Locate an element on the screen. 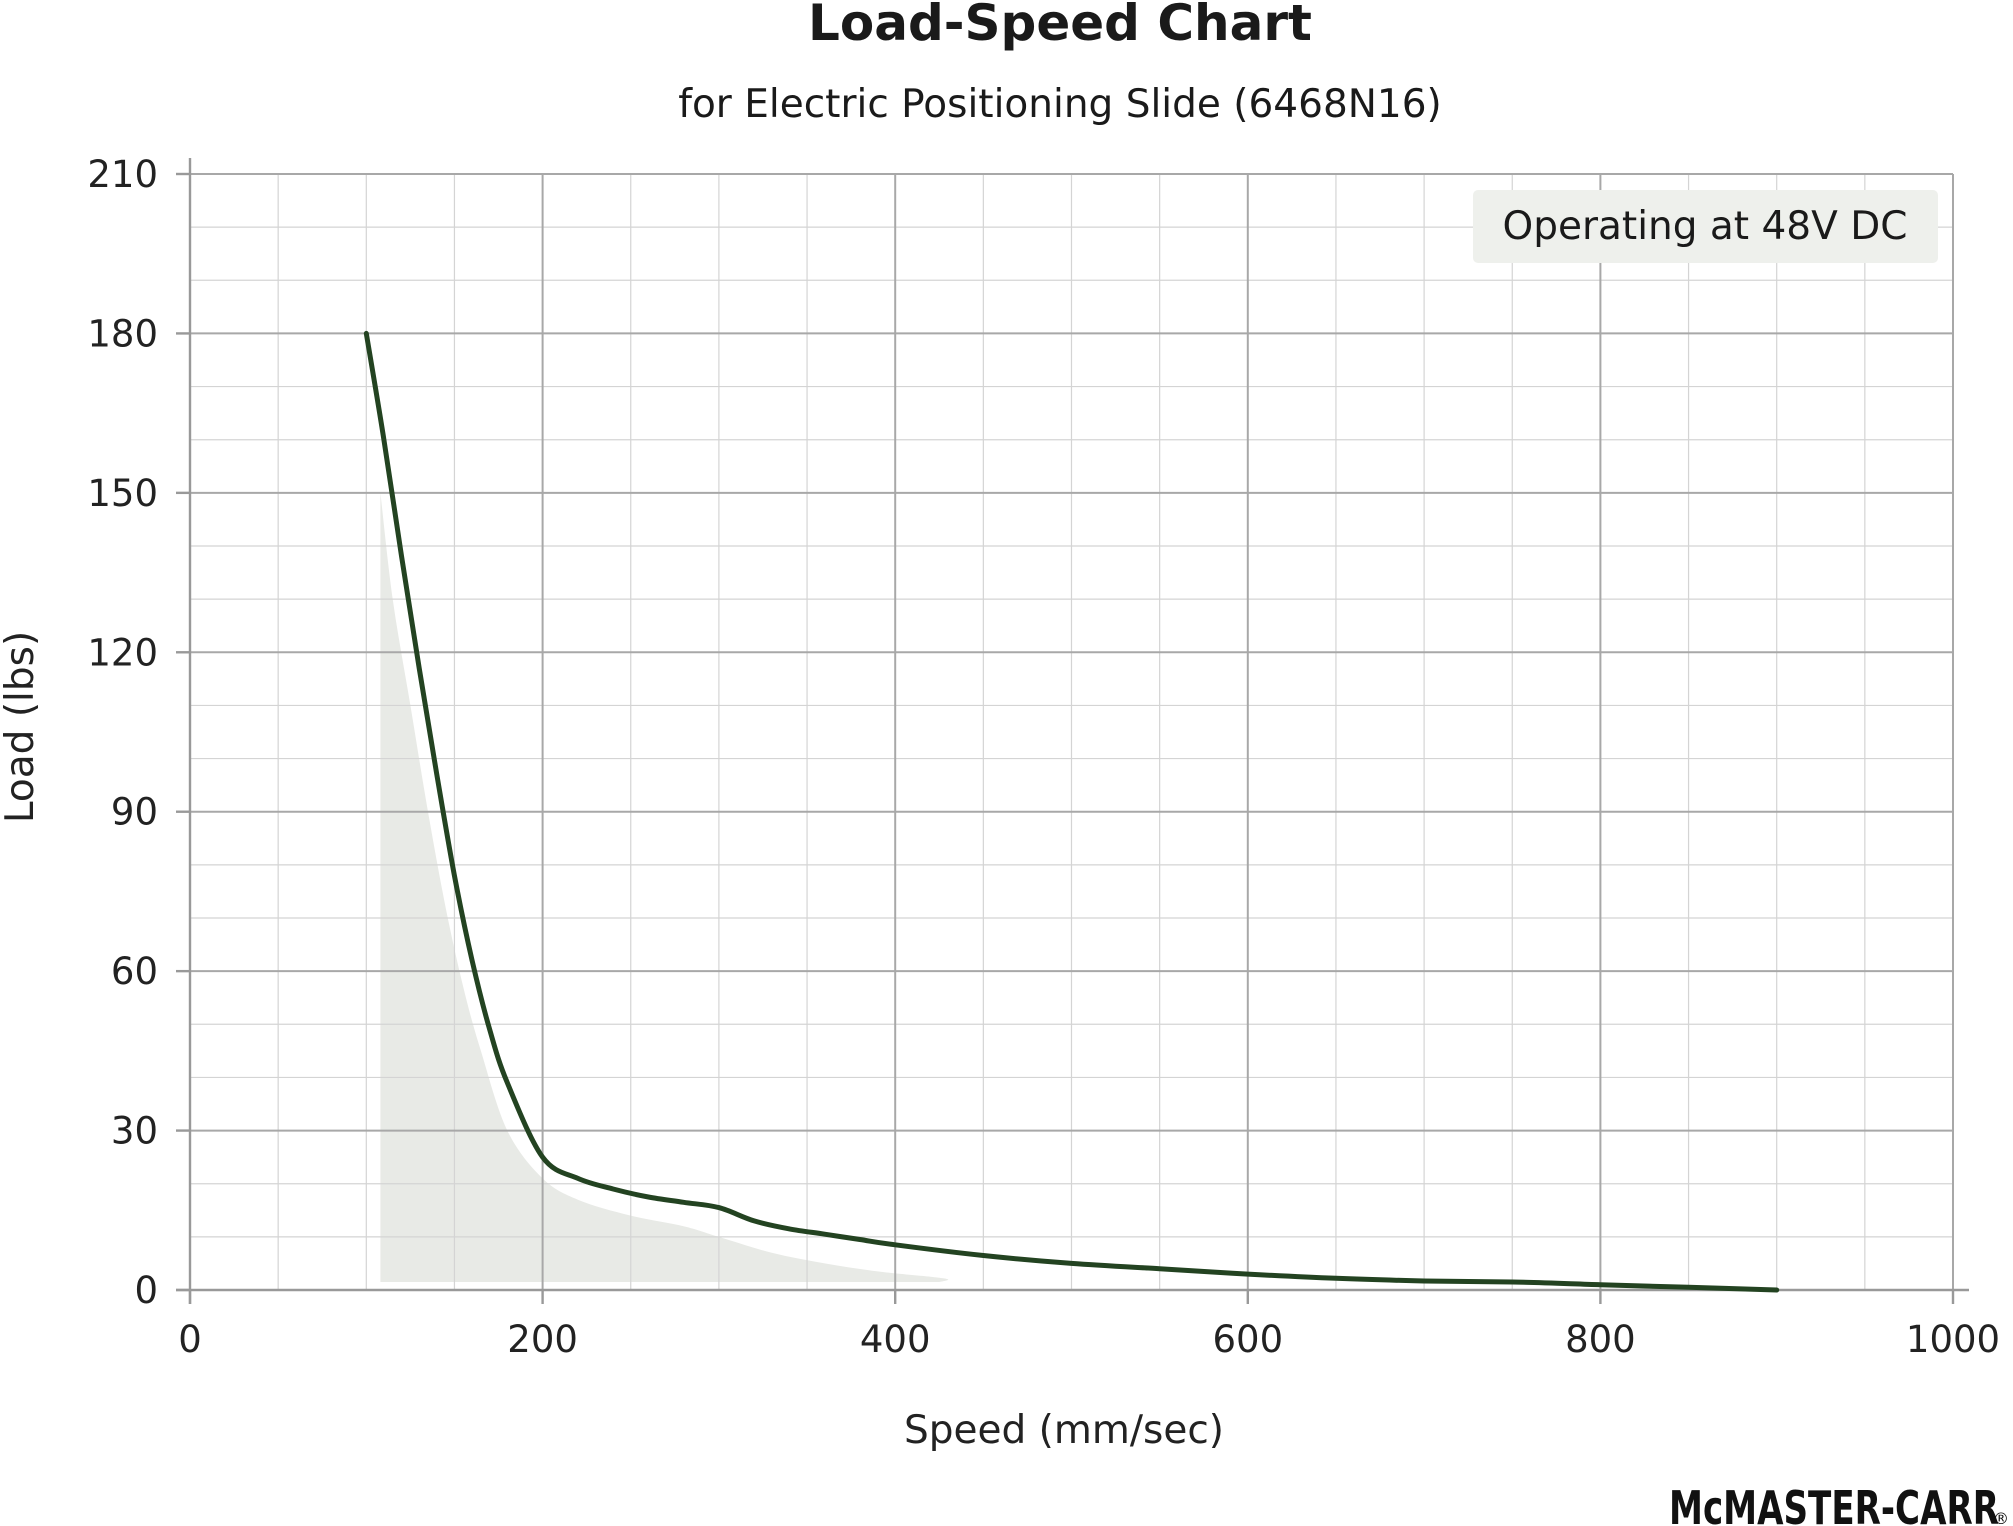 Image resolution: width=2013 pixels, height=1526 pixels. shaded-region is located at coordinates (664, 887).